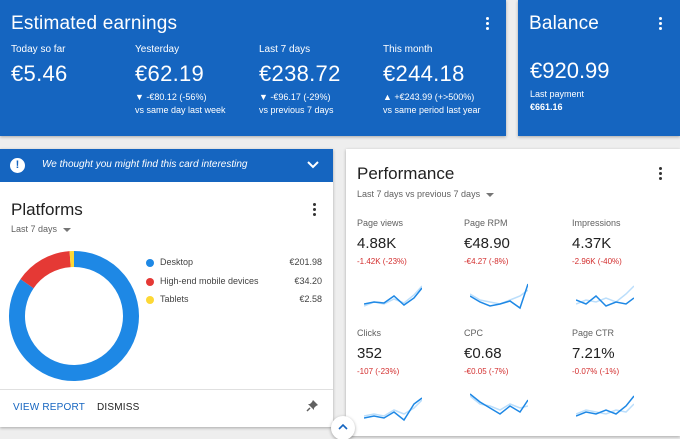  What do you see at coordinates (34, 229) in the screenshot?
I see `range-label: Last 7 days` at bounding box center [34, 229].